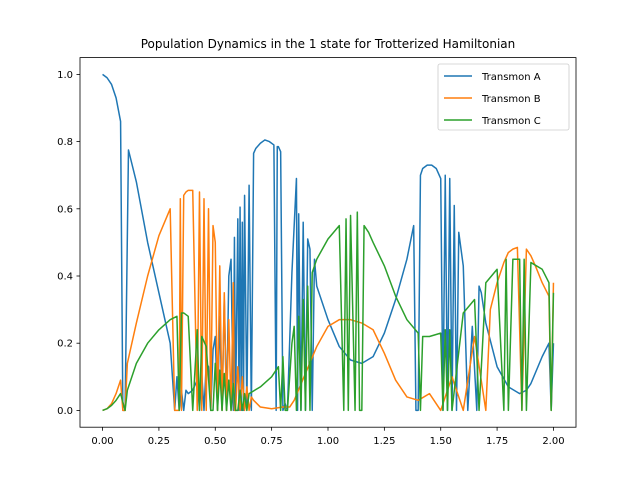 This screenshot has height=480, width=640. I want to click on x-tick-label: 1.25, so click(384, 441).